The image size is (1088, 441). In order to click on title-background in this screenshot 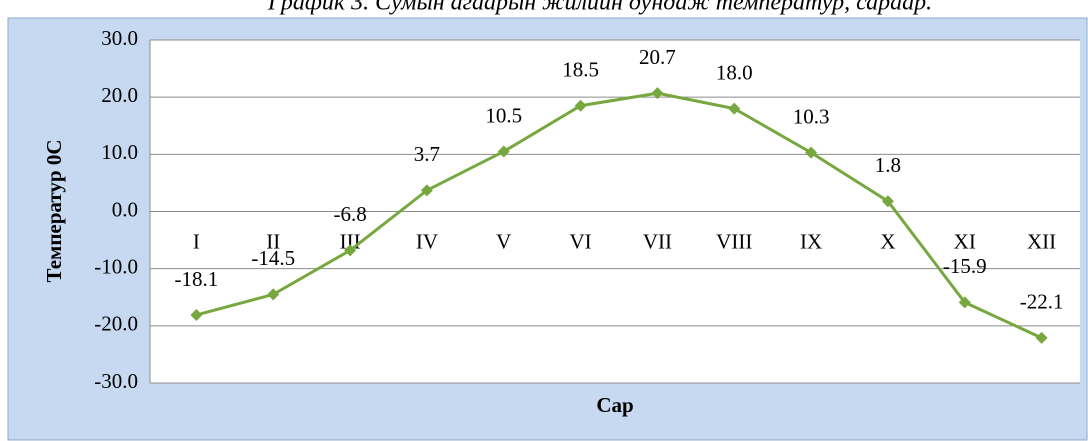, I will do `click(544, 8)`.